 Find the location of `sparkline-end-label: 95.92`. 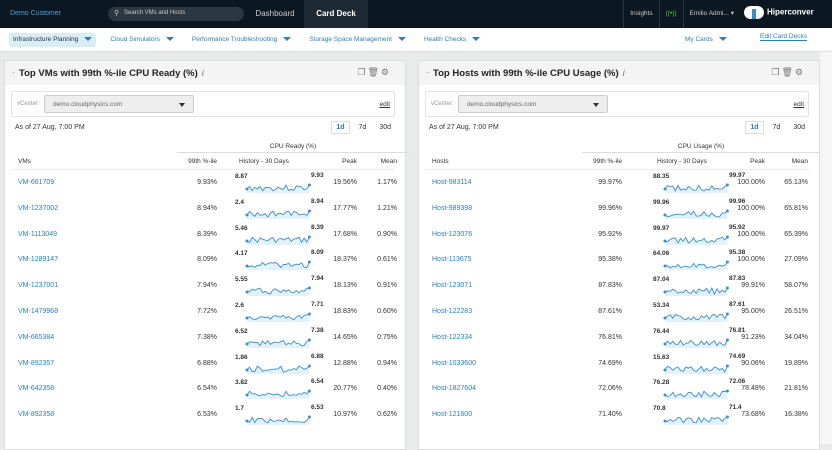

sparkline-end-label: 95.92 is located at coordinates (737, 227).